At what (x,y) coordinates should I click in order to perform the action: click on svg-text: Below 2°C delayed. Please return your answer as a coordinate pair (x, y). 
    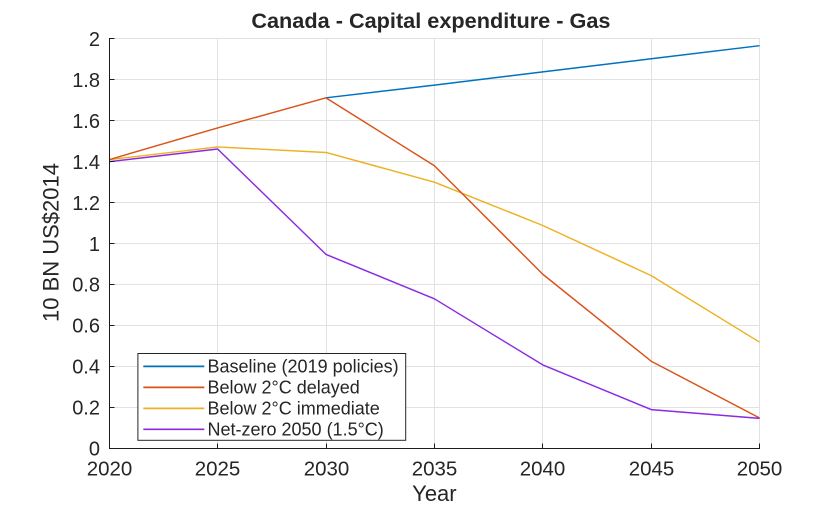
    Looking at the image, I should click on (284, 387).